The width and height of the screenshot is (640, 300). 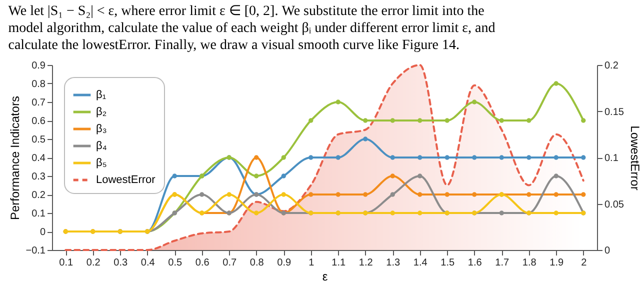 What do you see at coordinates (101, 129) in the screenshot?
I see `legend-label: β₃` at bounding box center [101, 129].